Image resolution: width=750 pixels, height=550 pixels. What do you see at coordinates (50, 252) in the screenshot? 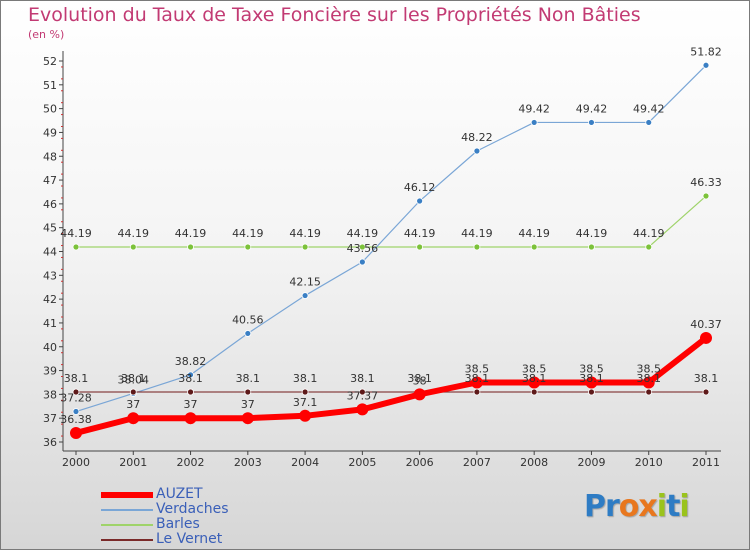
I see `y-tick-label: 44` at bounding box center [50, 252].